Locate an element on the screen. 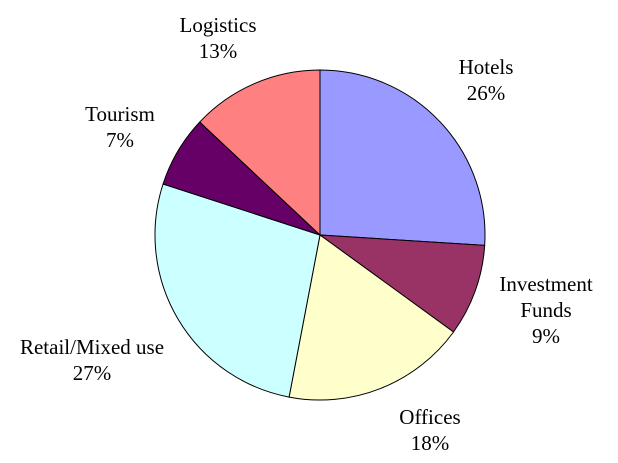 The width and height of the screenshot is (618, 463). slice-label: Investment Funds 9% is located at coordinates (546, 310).